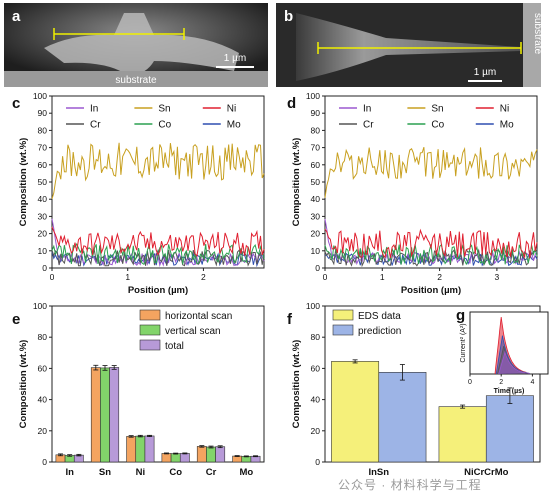  What do you see at coordinates (431, 172) in the screenshot?
I see `series-line-sn` at bounding box center [431, 172].